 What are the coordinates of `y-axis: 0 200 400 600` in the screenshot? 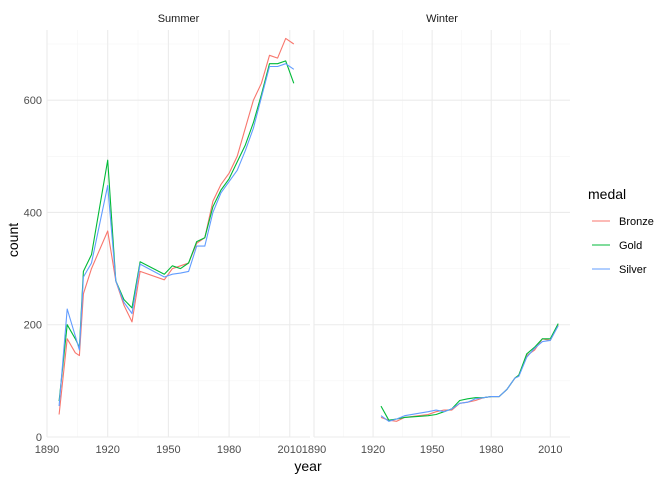 It's located at (33, 269).